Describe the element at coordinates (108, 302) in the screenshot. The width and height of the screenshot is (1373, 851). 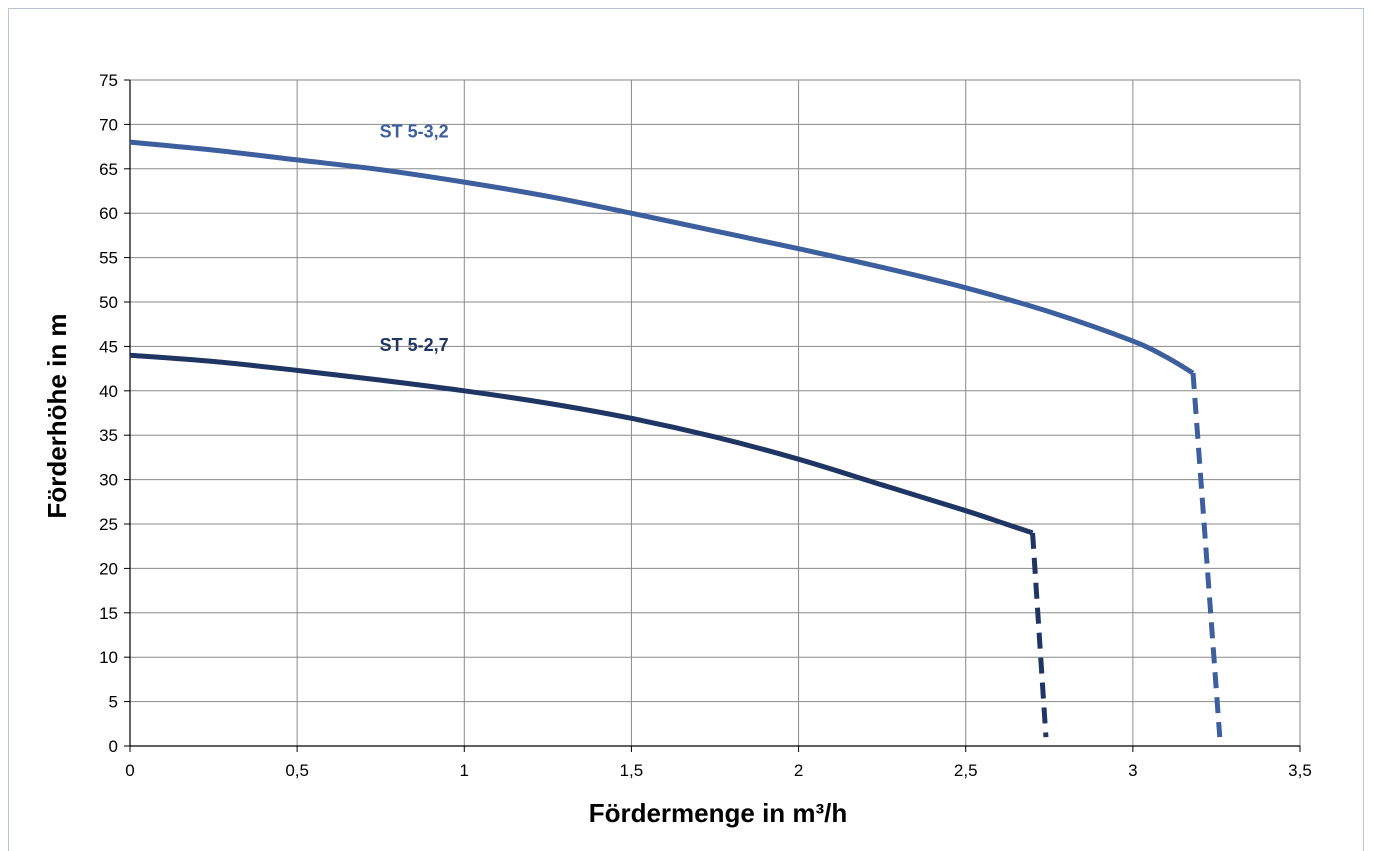
I see `y-tick-label: 50` at that location.